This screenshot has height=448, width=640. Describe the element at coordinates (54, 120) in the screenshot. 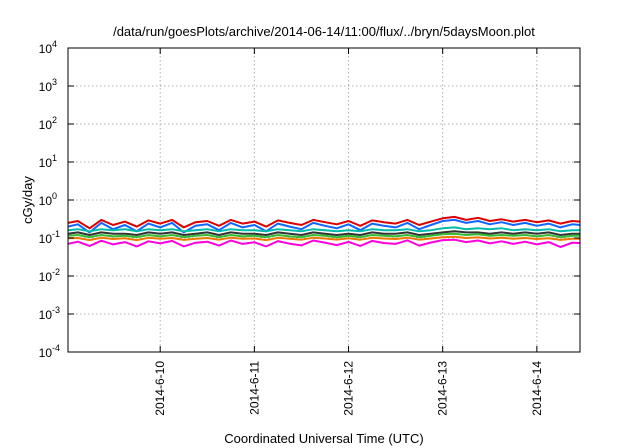

I see `y-tick-exponent: 2` at that location.